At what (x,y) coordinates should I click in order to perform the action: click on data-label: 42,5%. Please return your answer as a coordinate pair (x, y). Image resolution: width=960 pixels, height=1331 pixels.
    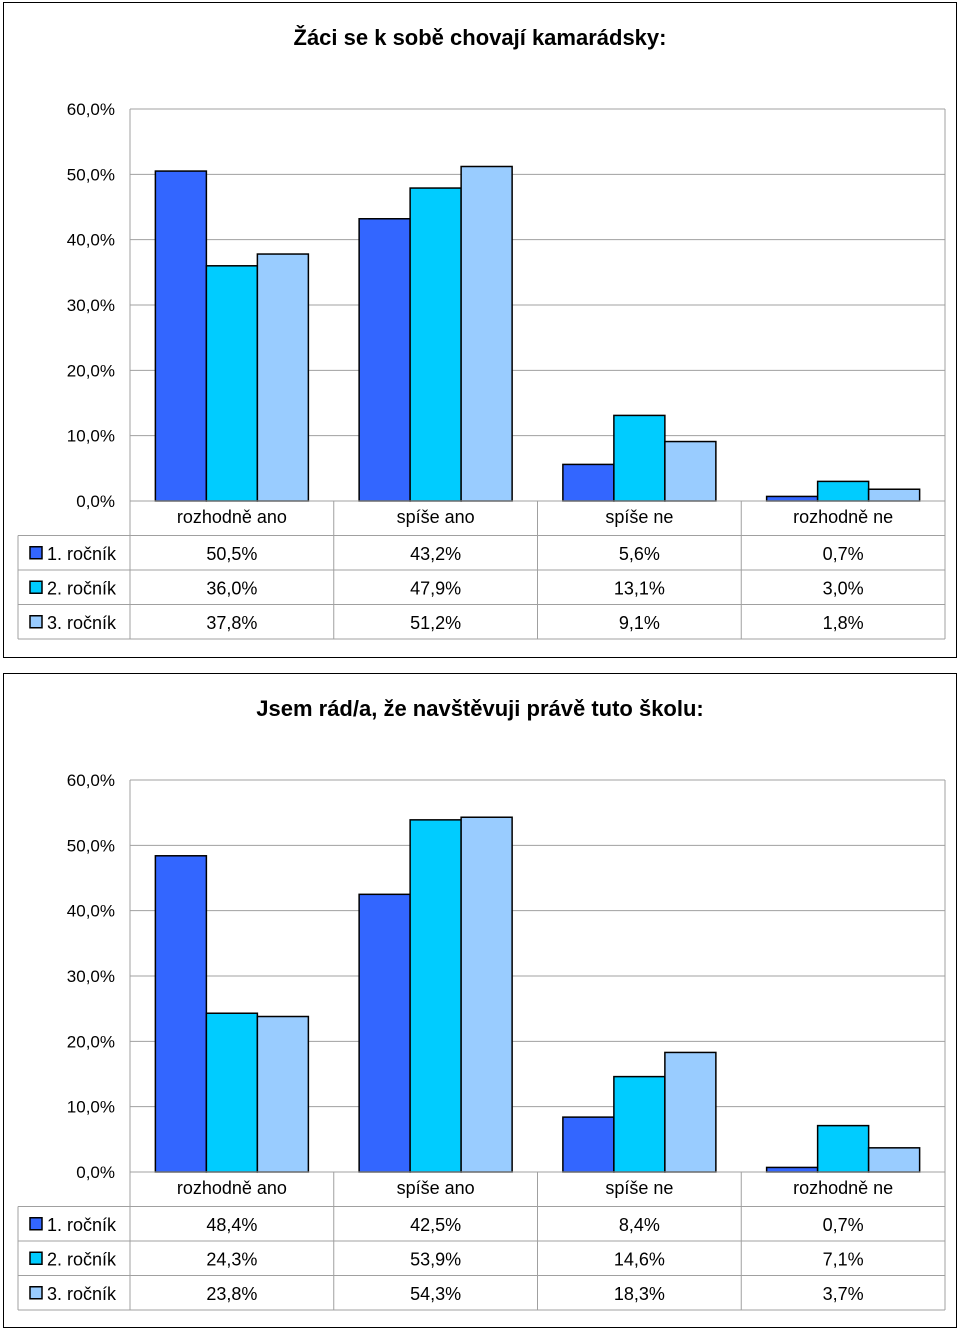
    Looking at the image, I should click on (435, 1225).